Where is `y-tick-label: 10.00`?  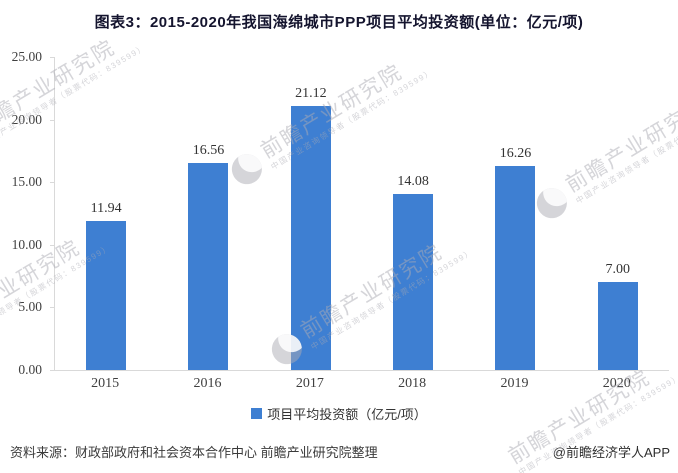 y-tick-label: 10.00 is located at coordinates (26, 244).